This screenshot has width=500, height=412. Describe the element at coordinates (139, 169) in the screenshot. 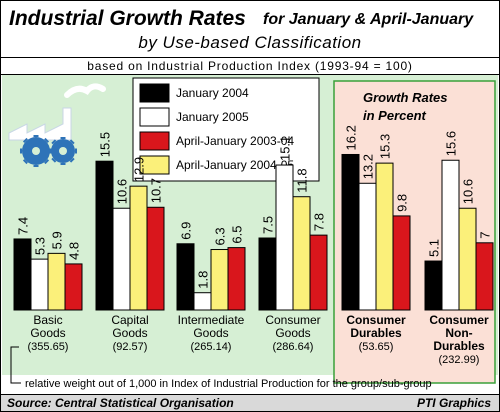

I see `data-label: 12.9` at that location.